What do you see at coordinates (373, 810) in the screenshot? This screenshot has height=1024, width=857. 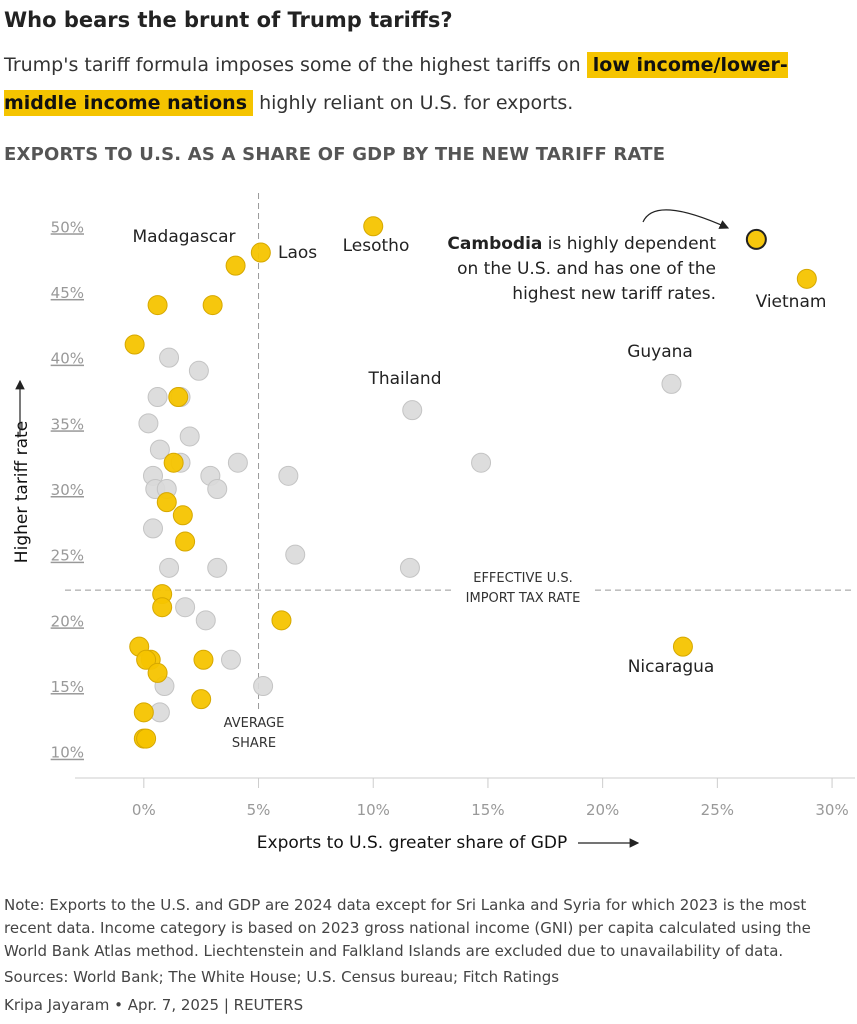 I see `x-tick-label: 10%` at bounding box center [373, 810].